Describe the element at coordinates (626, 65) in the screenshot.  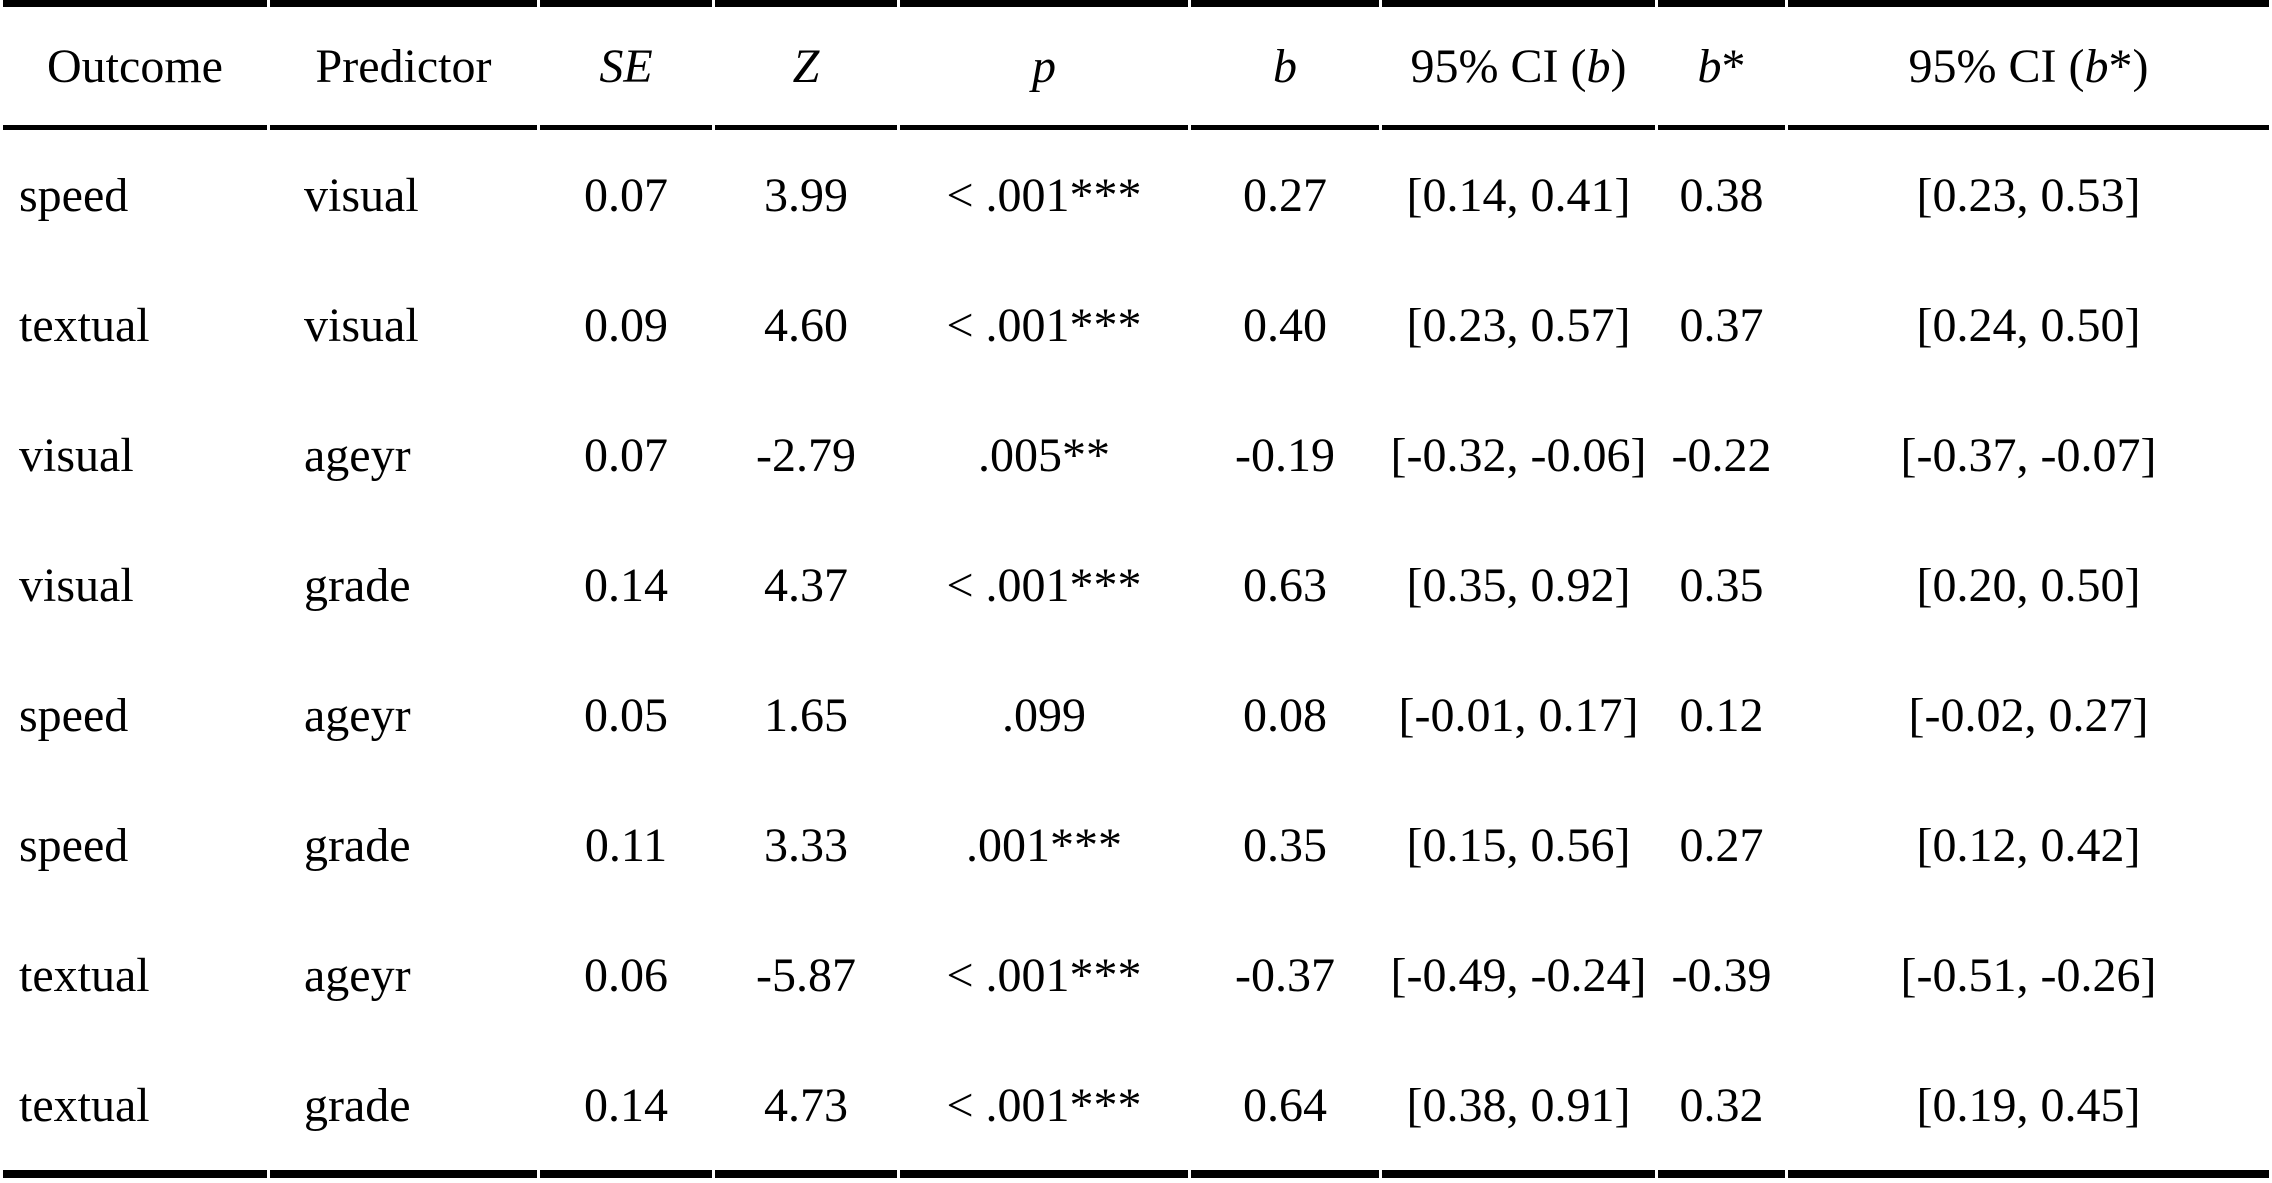
I see `column-header-se: SE` at that location.